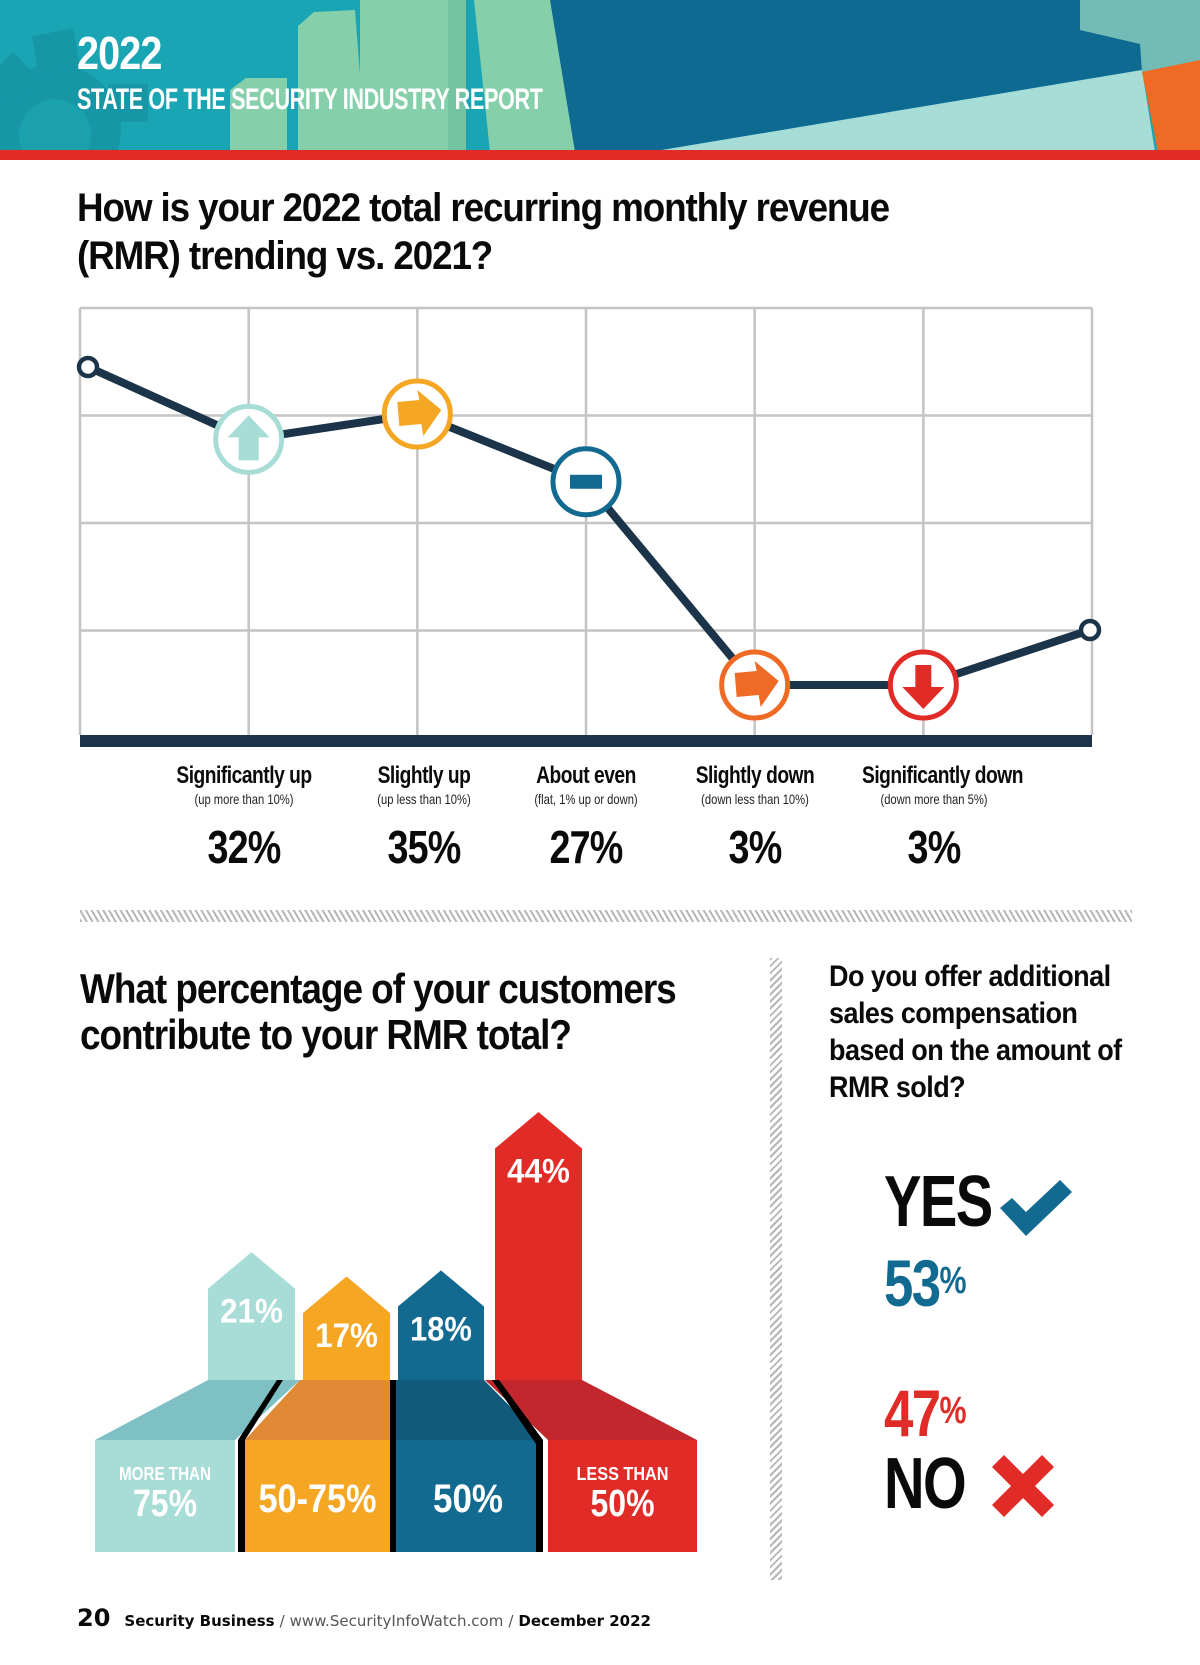 The width and height of the screenshot is (1200, 1665). Describe the element at coordinates (912, 1413) in the screenshot. I see `no-value: 47` at that location.